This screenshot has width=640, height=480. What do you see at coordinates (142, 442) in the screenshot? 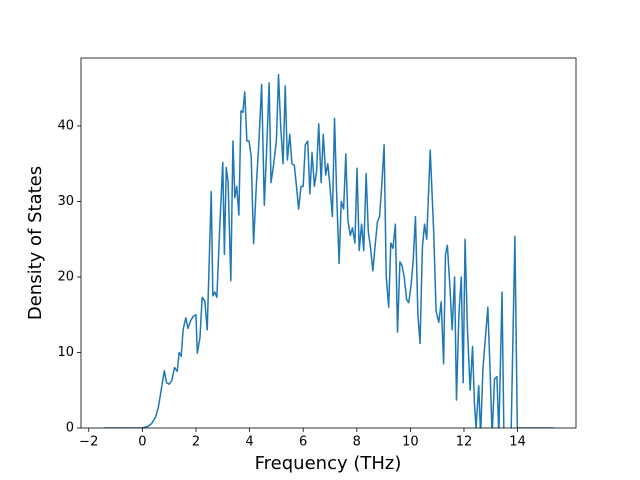
I see `x-tick-label: 0` at bounding box center [142, 442].